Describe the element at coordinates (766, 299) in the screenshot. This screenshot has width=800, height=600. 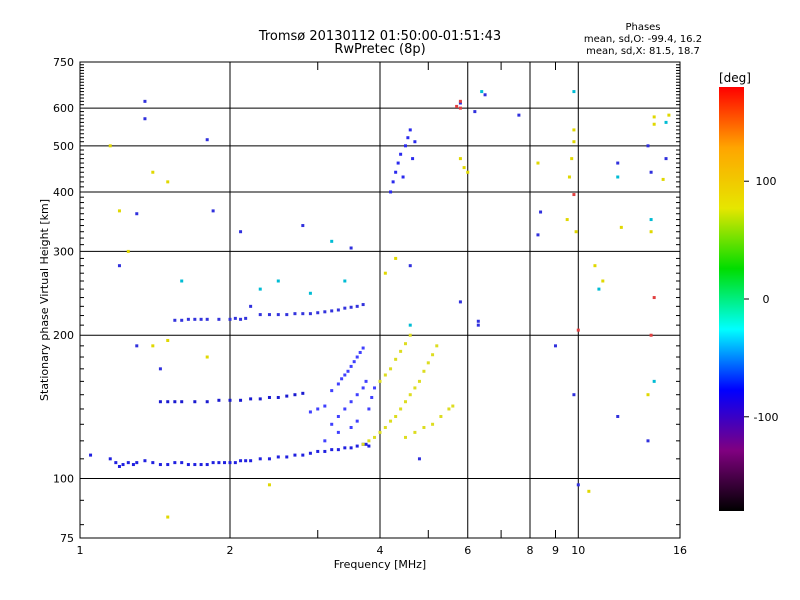
I see `colorbar-tick-label: 0` at that location.